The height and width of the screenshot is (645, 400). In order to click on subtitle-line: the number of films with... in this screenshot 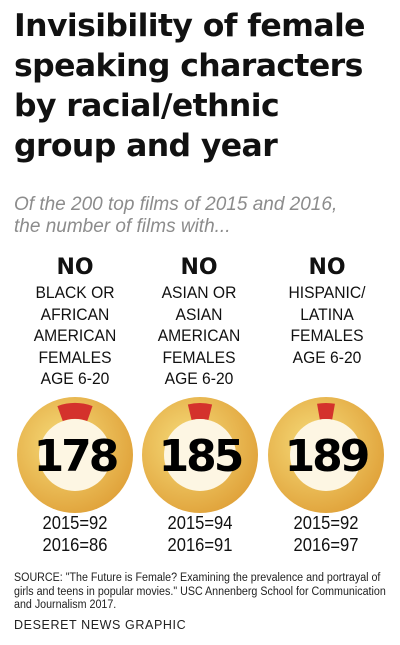, I will do `click(122, 226)`.